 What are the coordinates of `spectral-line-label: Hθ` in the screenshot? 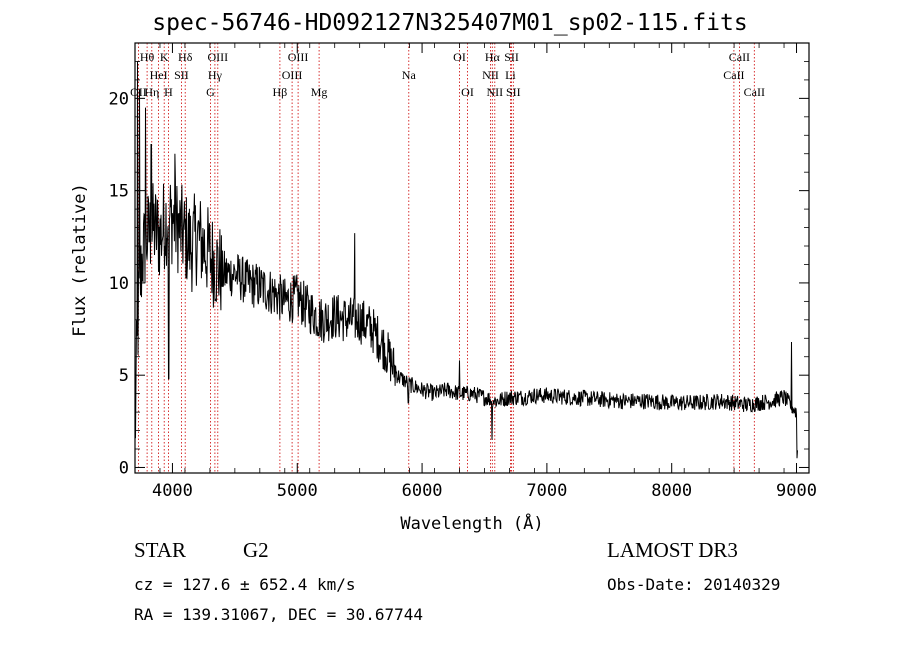 It's located at (147, 57).